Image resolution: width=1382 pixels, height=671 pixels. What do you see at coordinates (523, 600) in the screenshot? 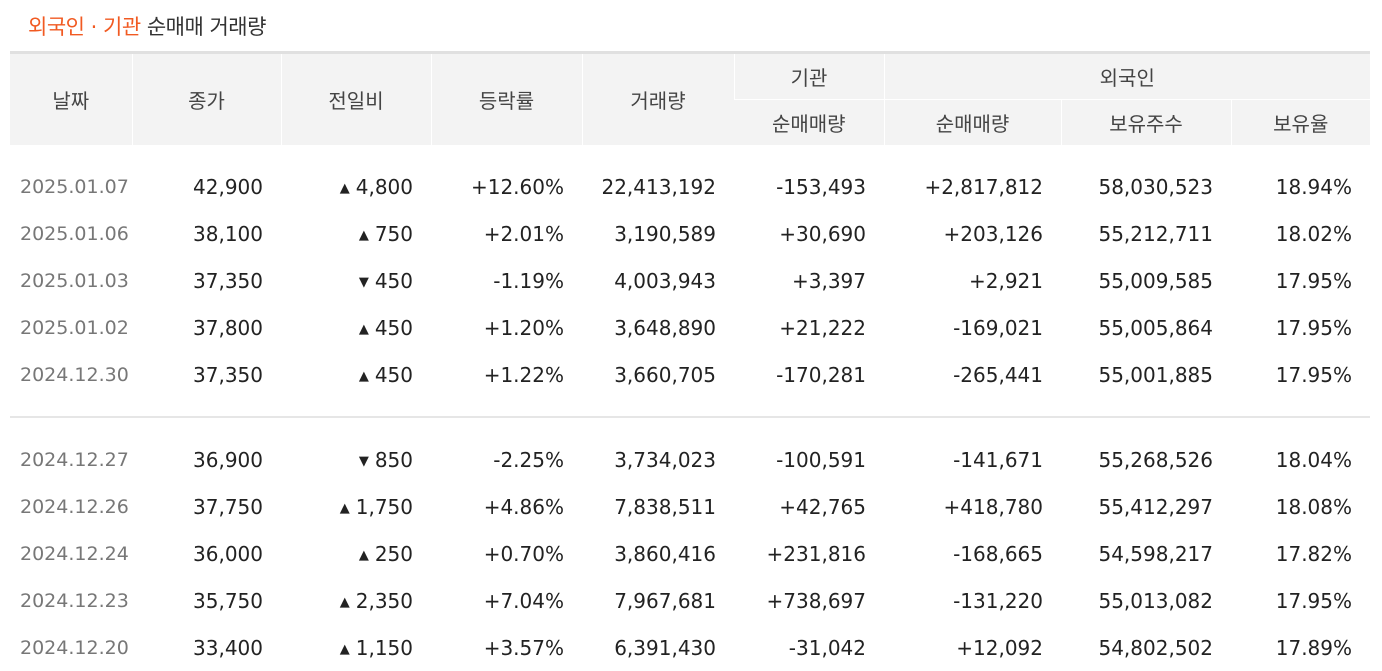
I see `rate-cell: +7.04%` at bounding box center [523, 600].